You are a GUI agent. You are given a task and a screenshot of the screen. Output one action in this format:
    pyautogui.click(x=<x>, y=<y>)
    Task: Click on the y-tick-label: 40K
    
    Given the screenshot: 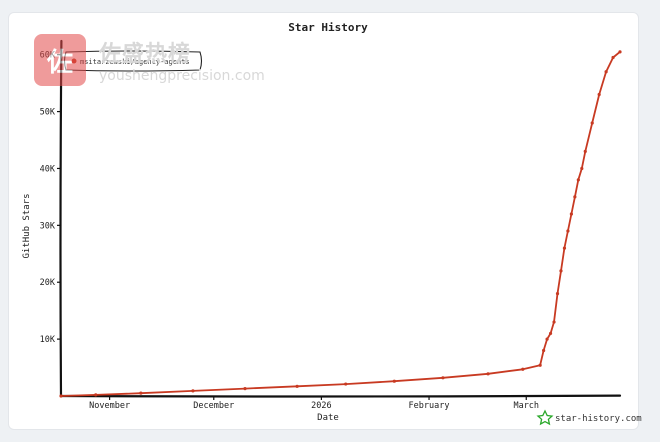 What is the action you would take?
    pyautogui.click(x=48, y=169)
    